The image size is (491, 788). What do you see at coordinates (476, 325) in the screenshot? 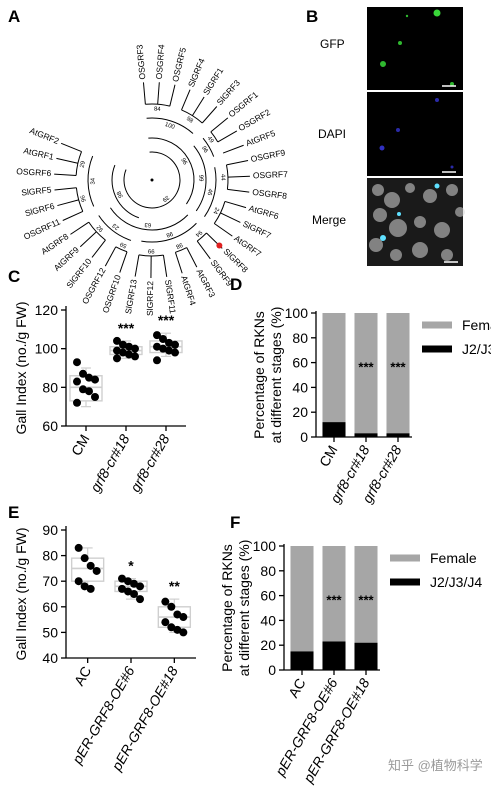
I see `legend-label-female: Female` at bounding box center [476, 325].